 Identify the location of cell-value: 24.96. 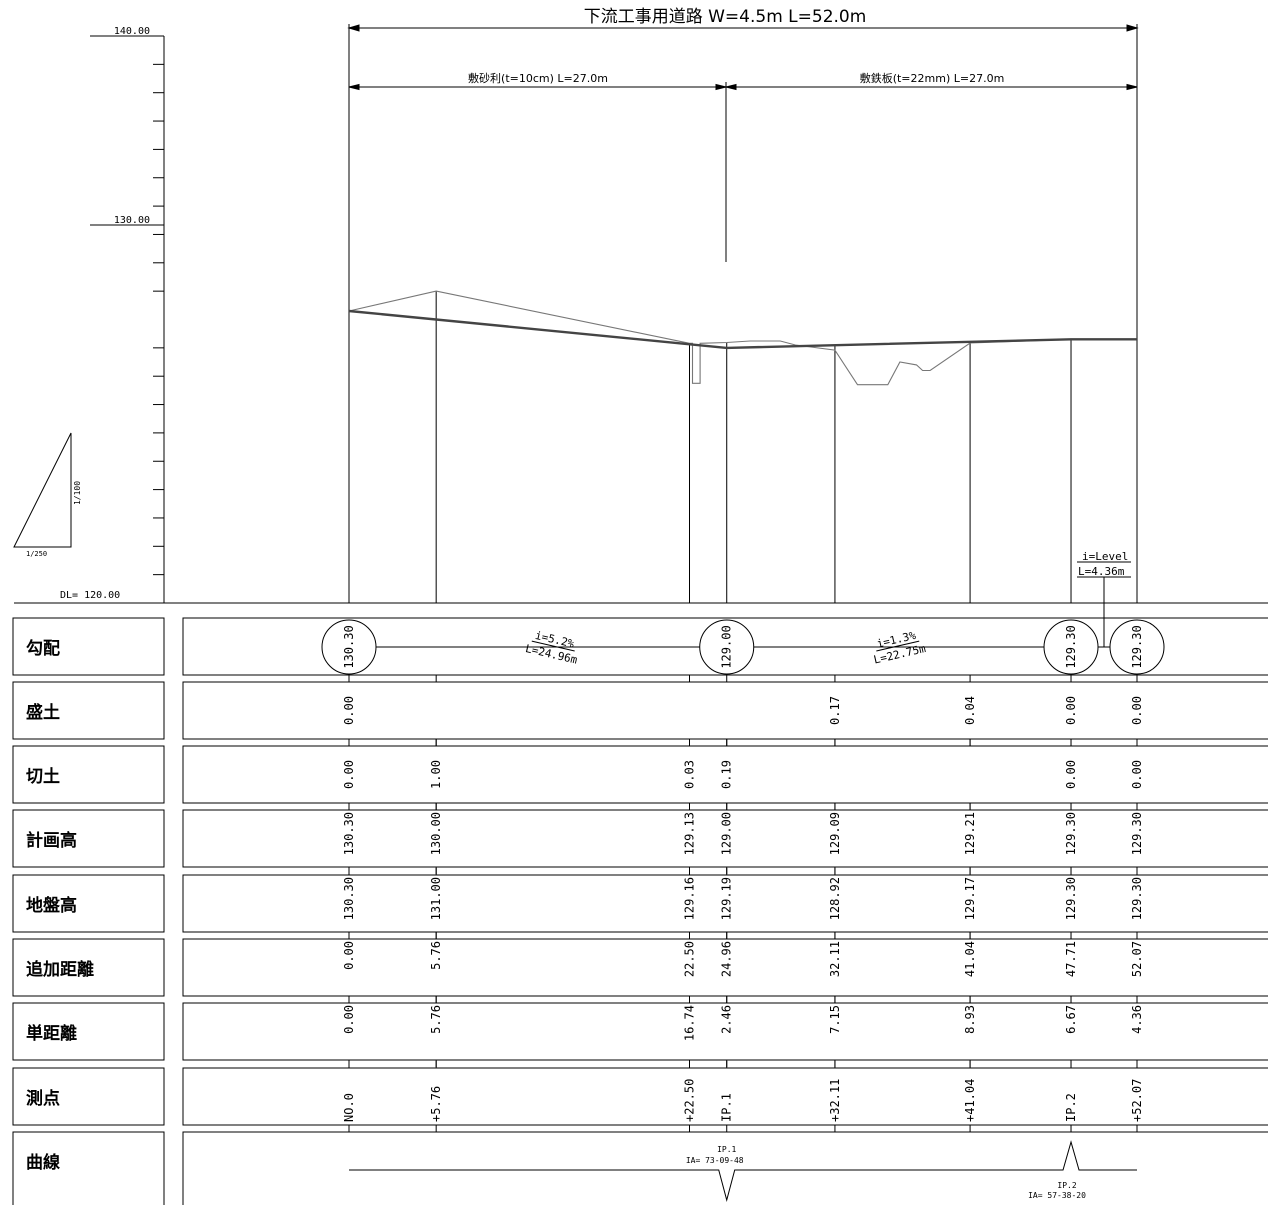
(727, 959).